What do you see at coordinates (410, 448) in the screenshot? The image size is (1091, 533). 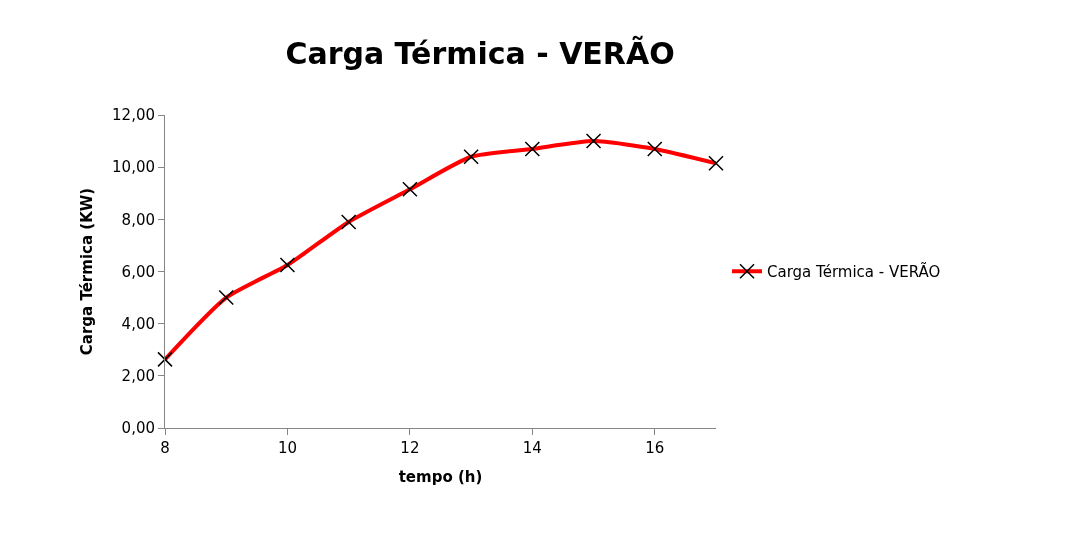 I see `x-tick-label: 12` at bounding box center [410, 448].